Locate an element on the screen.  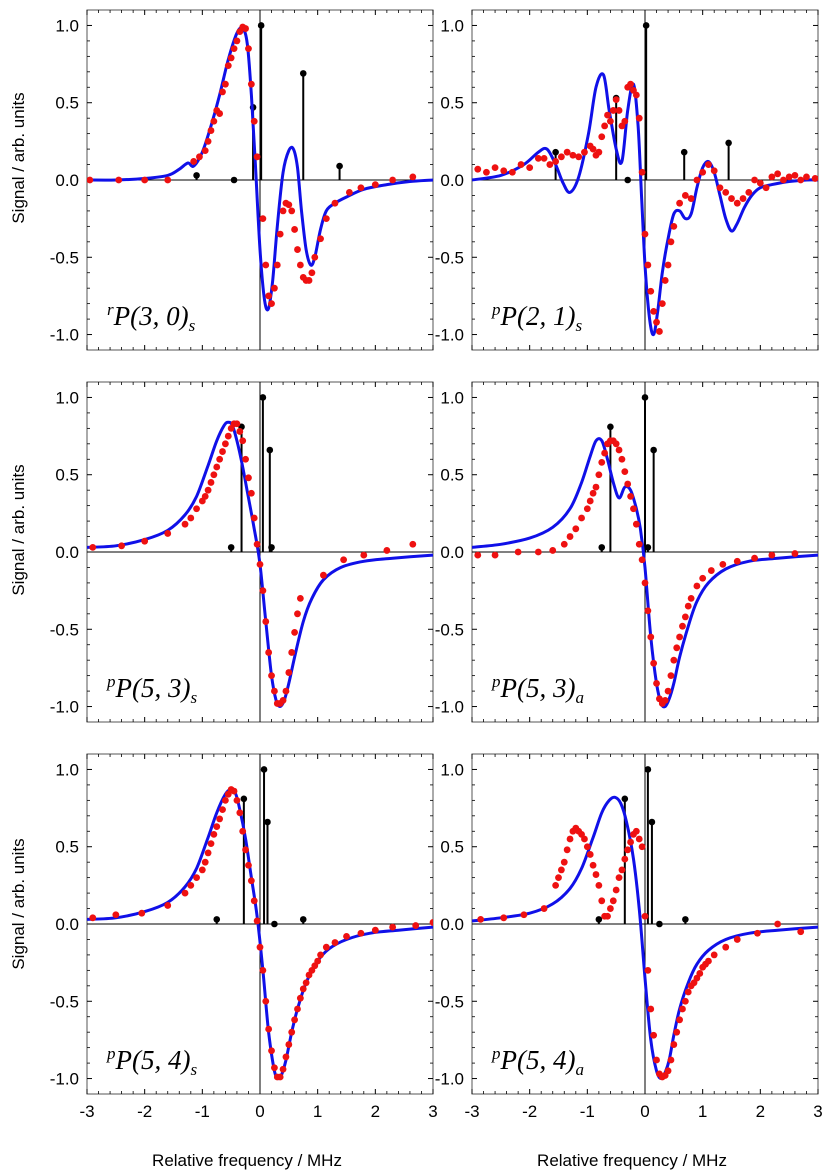
panel-label: pP(2, 1)s is located at coordinates (536, 317).